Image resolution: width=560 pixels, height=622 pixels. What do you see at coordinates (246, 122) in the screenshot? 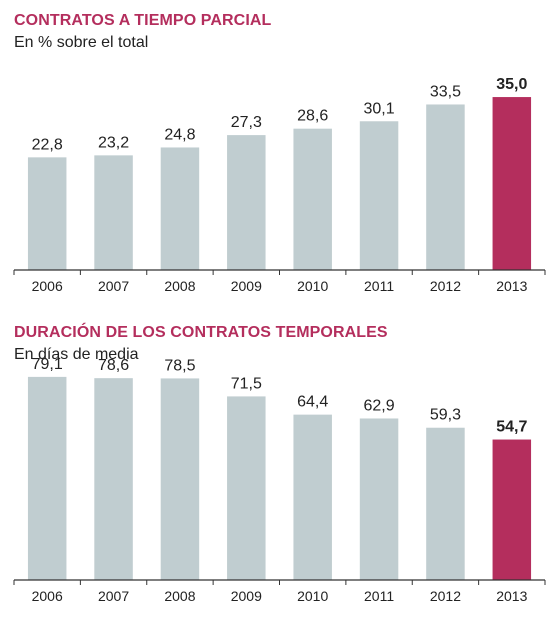
I see `data-label: 27,3` at bounding box center [246, 122].